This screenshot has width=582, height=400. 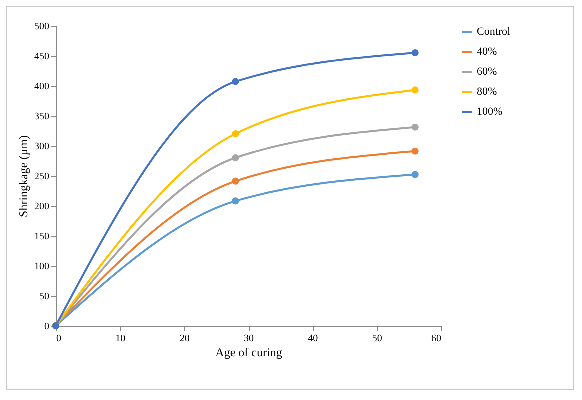 I want to click on legend-label: Control, so click(x=494, y=32).